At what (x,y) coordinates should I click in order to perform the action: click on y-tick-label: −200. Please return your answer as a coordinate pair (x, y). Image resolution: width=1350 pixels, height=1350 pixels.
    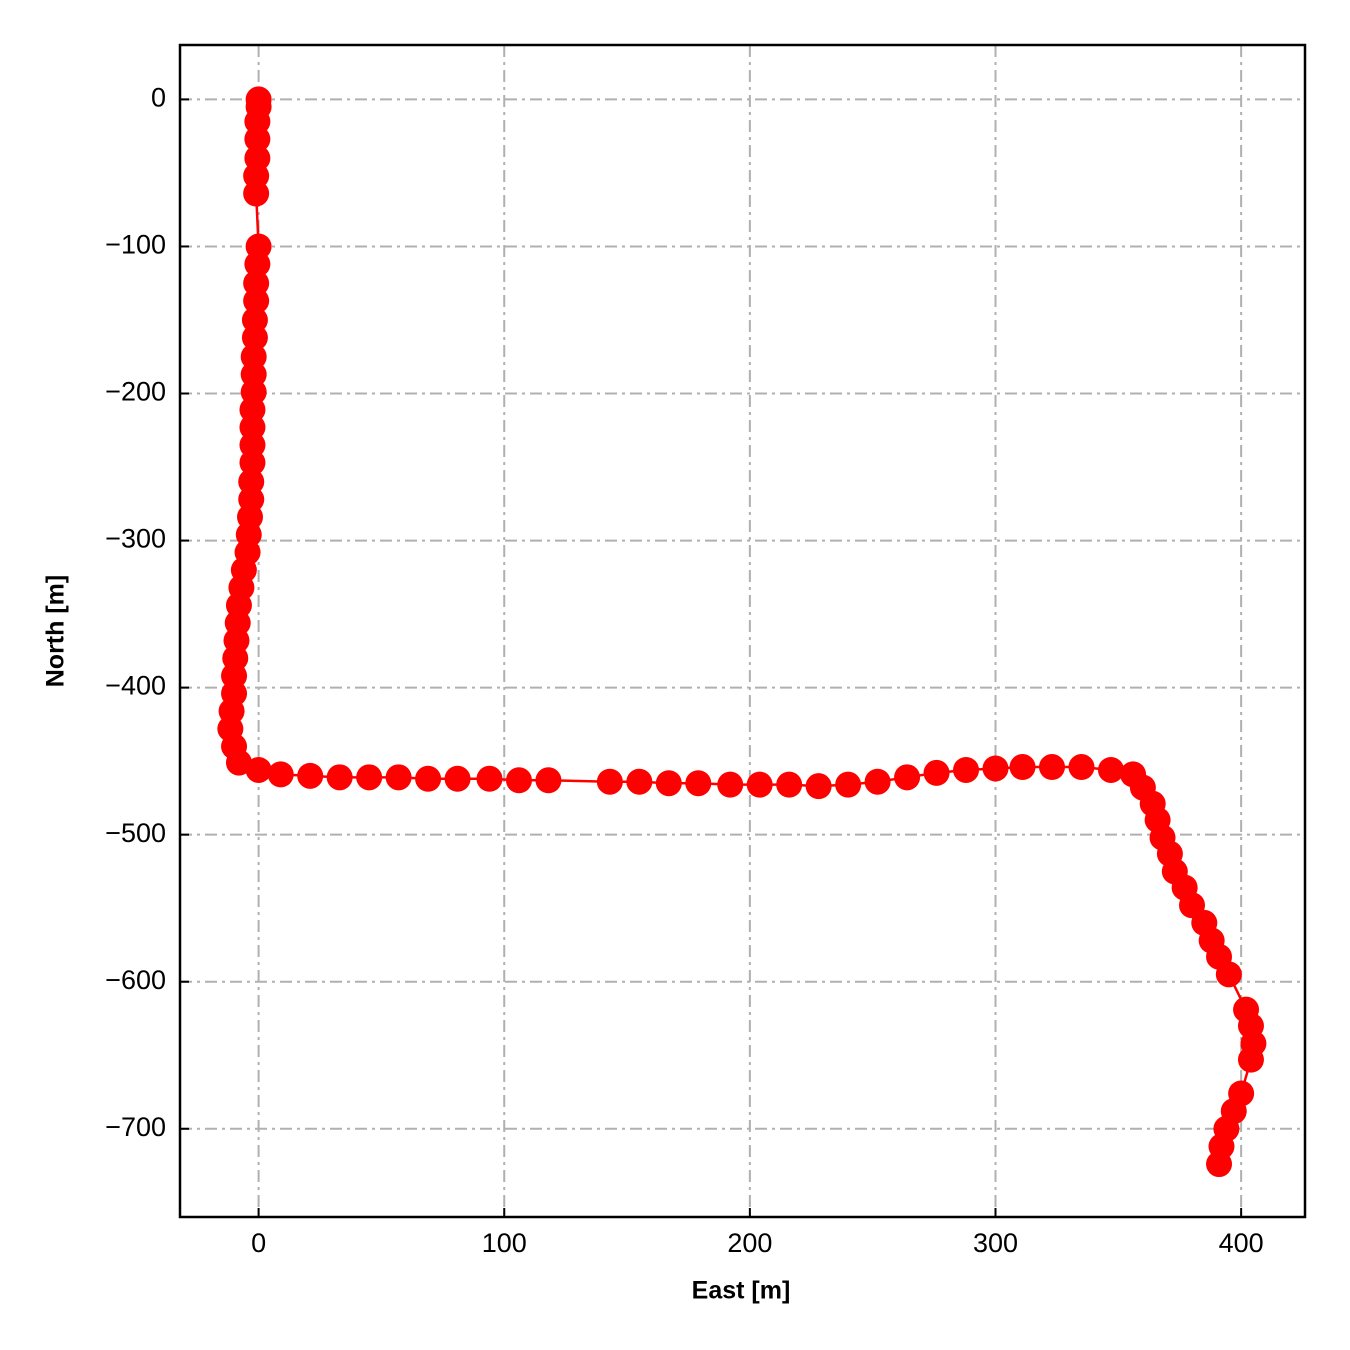
    Looking at the image, I should click on (135, 392).